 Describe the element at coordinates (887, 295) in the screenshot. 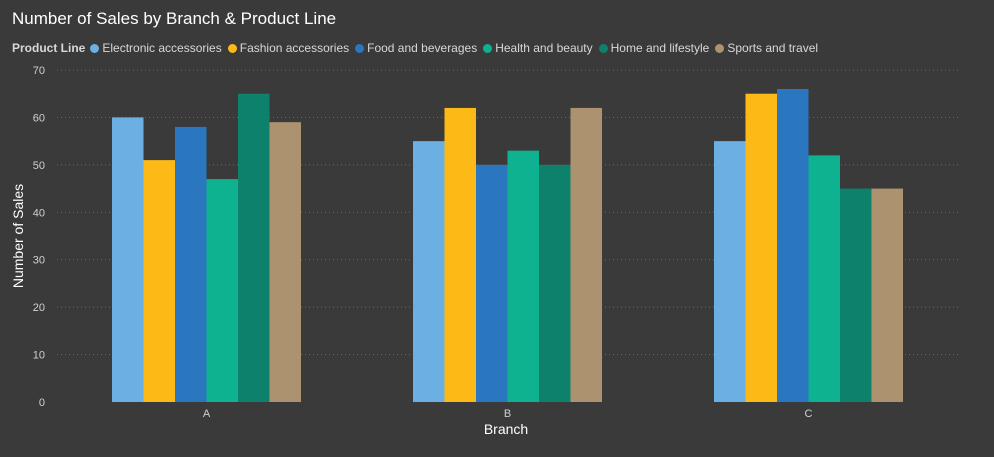

I see `bar-c-sports-and-travel` at that location.